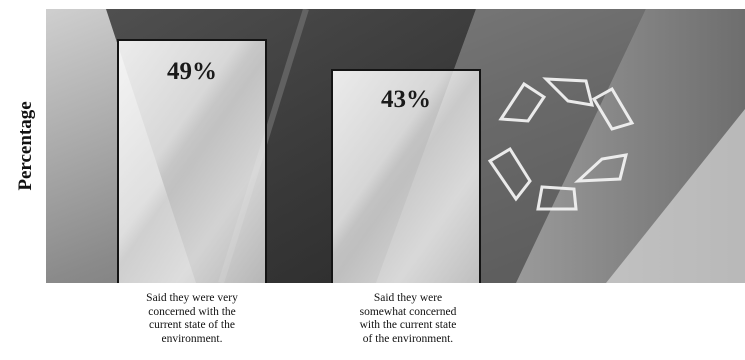 The image size is (745, 360). What do you see at coordinates (406, 176) in the screenshot?
I see `bar-somewhat-concerned: 43%` at bounding box center [406, 176].